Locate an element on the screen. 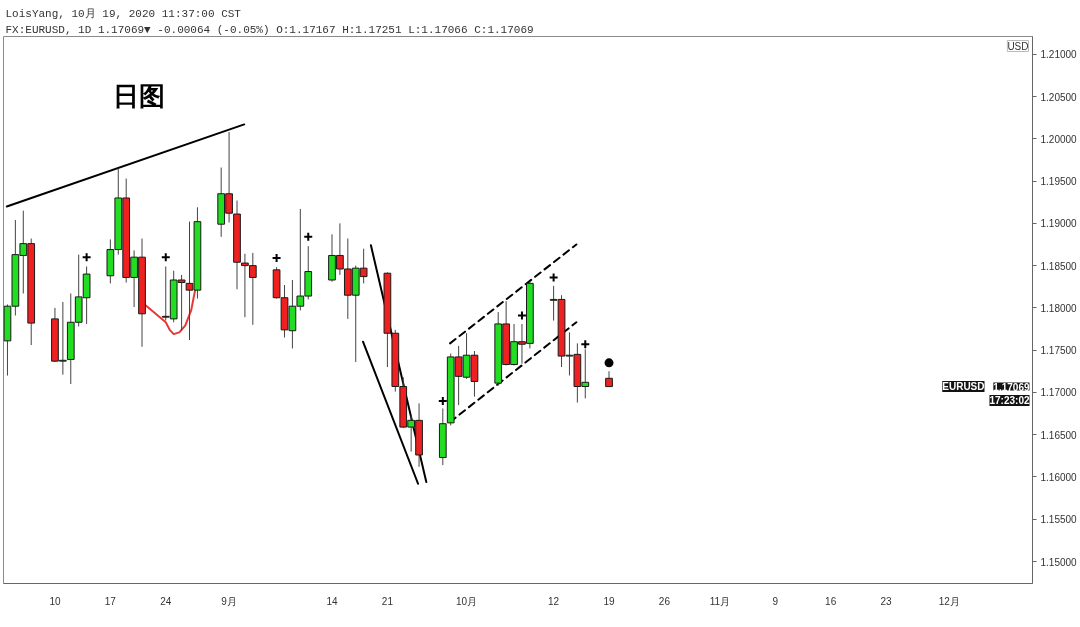 This screenshot has height=627, width=1080. point is located at coordinates (609, 363).